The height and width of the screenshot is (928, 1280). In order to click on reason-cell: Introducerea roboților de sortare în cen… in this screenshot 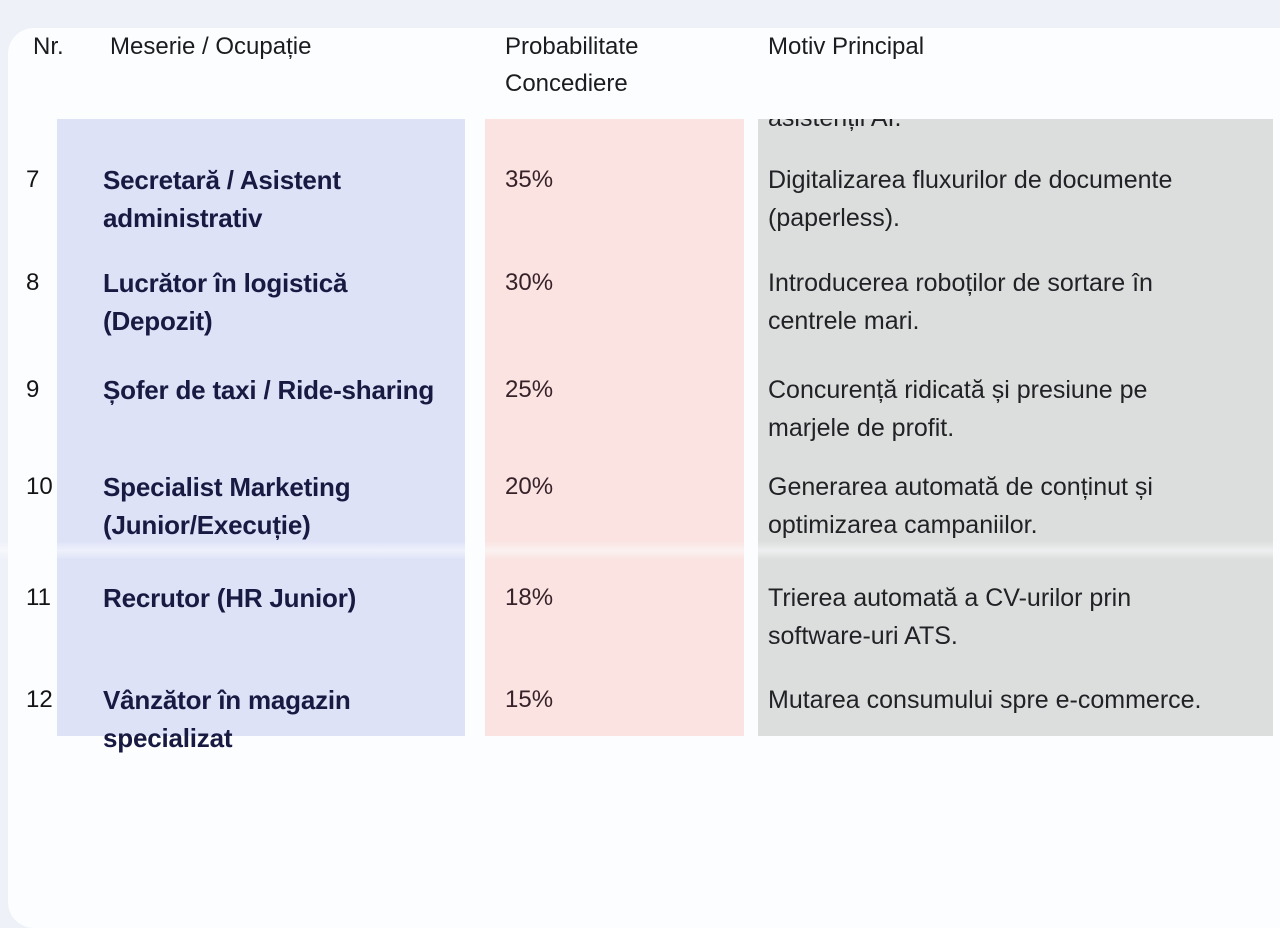, I will do `click(1008, 302)`.